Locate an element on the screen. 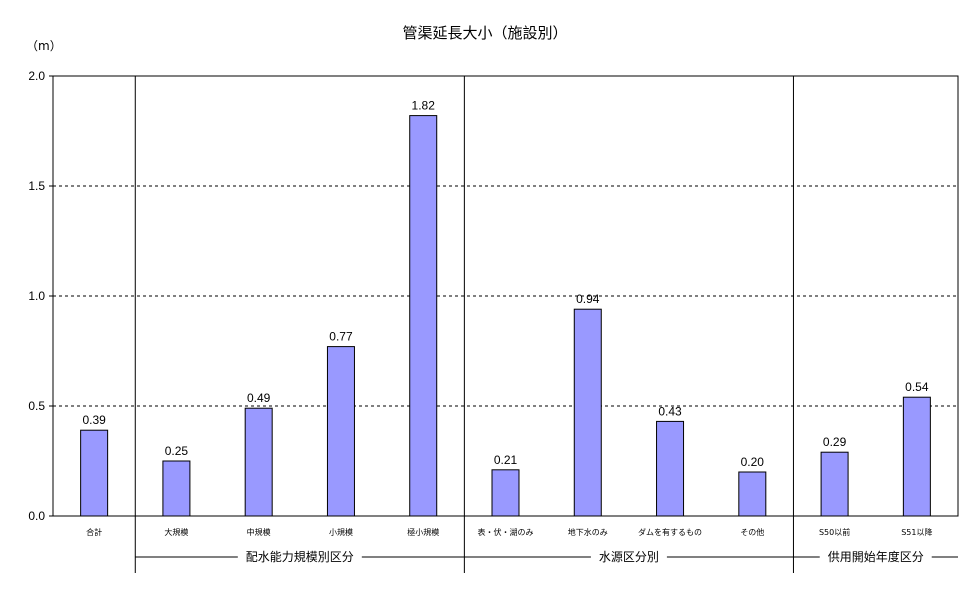  data-label: 0.29 is located at coordinates (835, 442).